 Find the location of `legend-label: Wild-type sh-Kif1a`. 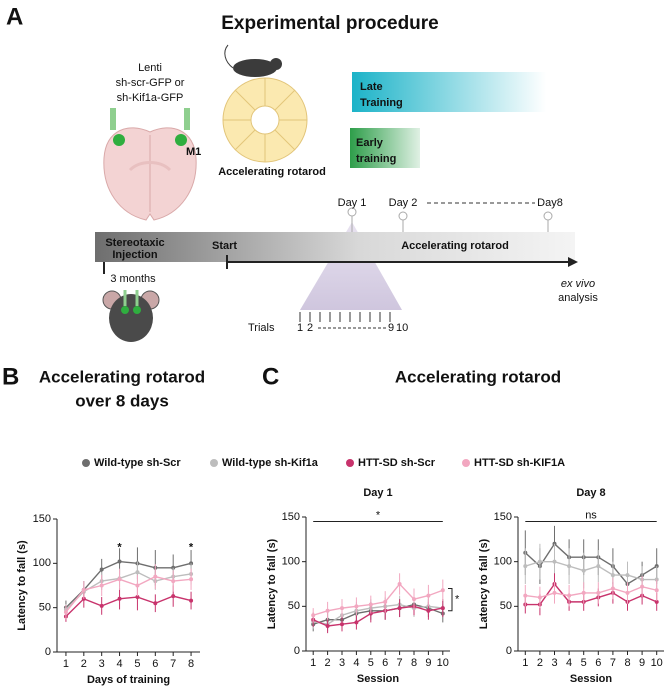

legend-label: Wild-type sh-Kif1a is located at coordinates (270, 463).